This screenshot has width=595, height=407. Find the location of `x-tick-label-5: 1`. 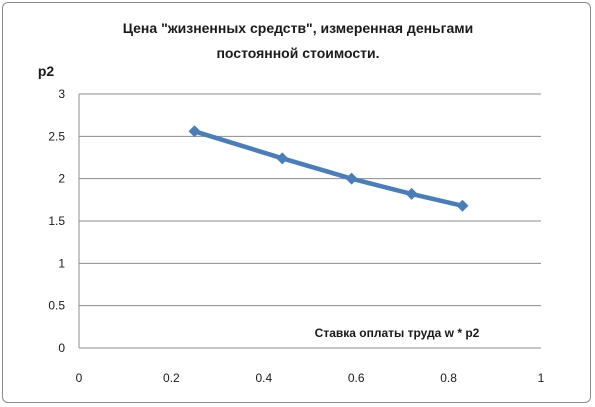

x-tick-label-5: 1 is located at coordinates (541, 378).